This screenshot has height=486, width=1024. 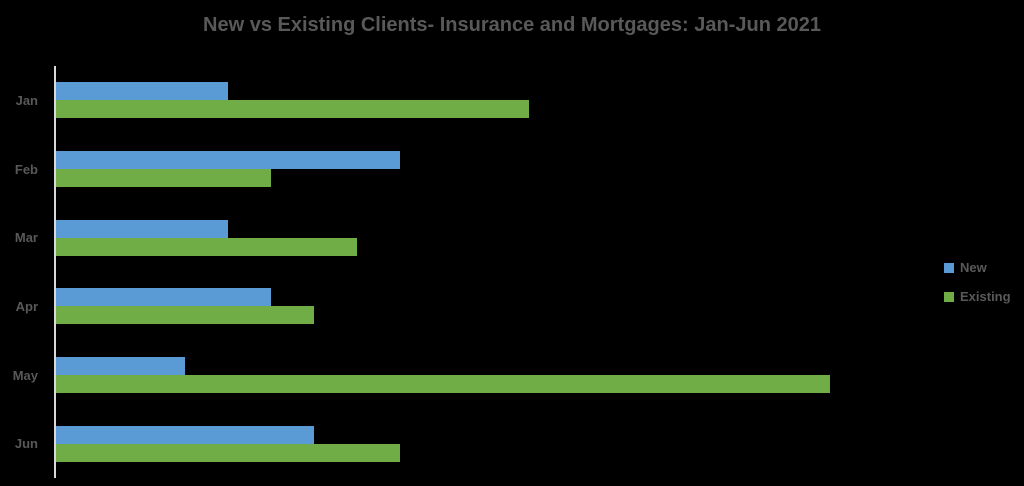 I want to click on bar-existing-mar, so click(x=206, y=246).